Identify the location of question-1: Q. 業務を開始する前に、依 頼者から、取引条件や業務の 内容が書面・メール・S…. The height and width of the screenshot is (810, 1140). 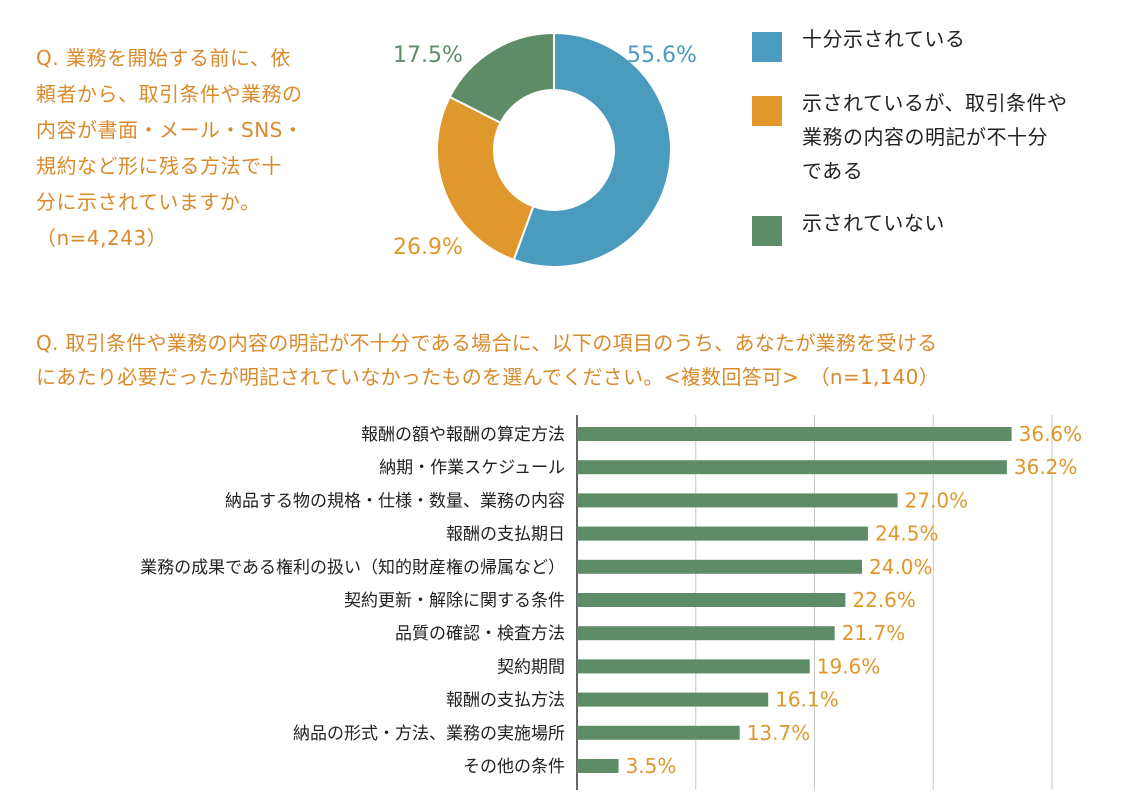
(170, 148).